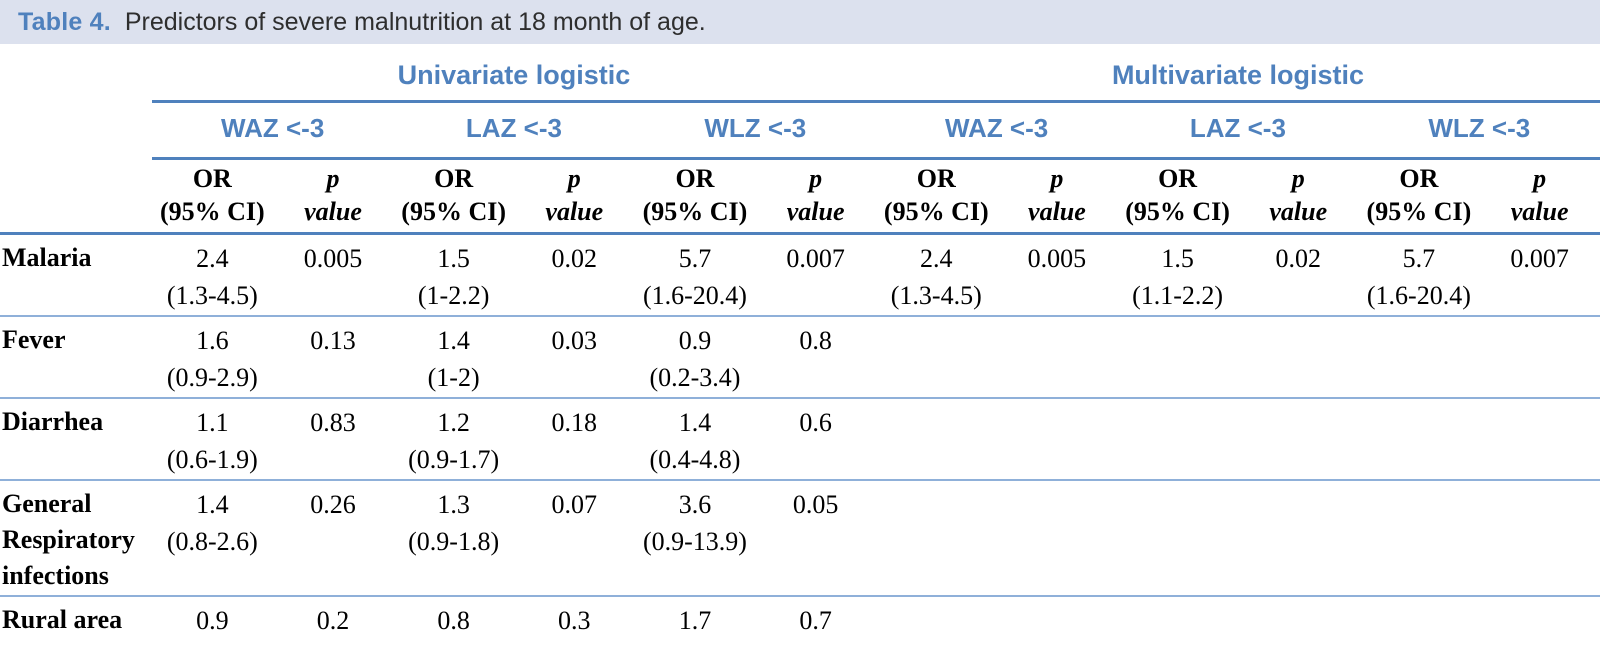 The image size is (1600, 645). What do you see at coordinates (76, 357) in the screenshot?
I see `row-label: Fever` at bounding box center [76, 357].